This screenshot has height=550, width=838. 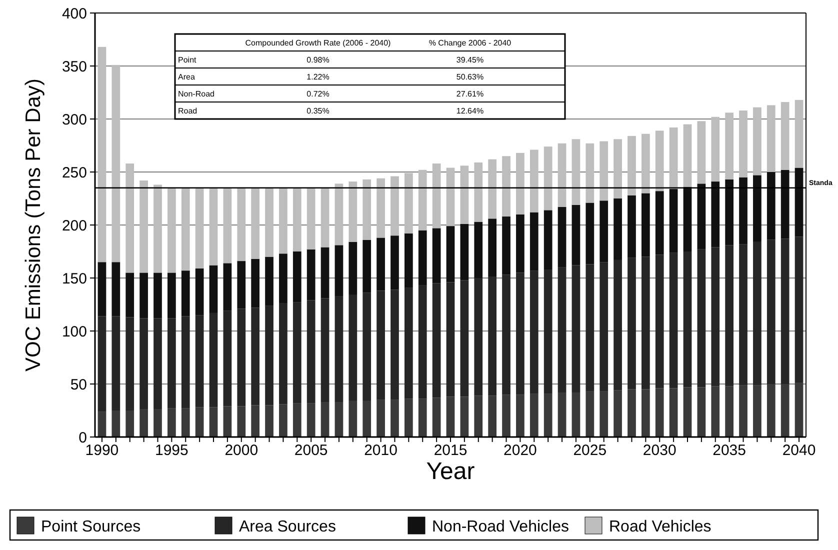 I want to click on x-tick-label: 2015, so click(x=451, y=450).